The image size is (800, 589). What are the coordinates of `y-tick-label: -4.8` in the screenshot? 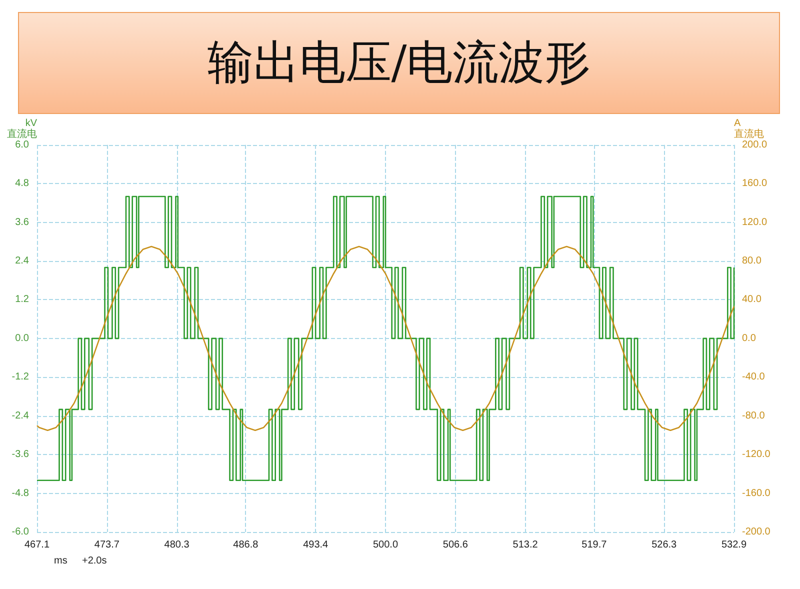 It's located at (21, 493).